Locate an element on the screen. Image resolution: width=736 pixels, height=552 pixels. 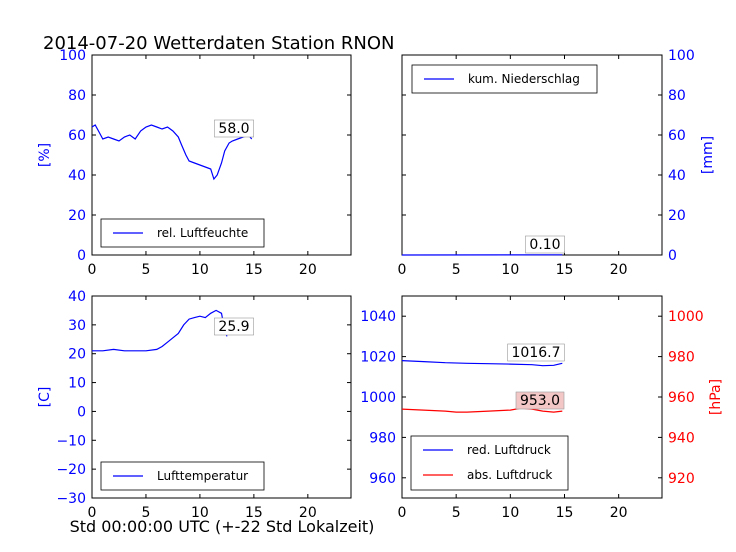
humidity-xtick-label: 5 is located at coordinates (145, 270).